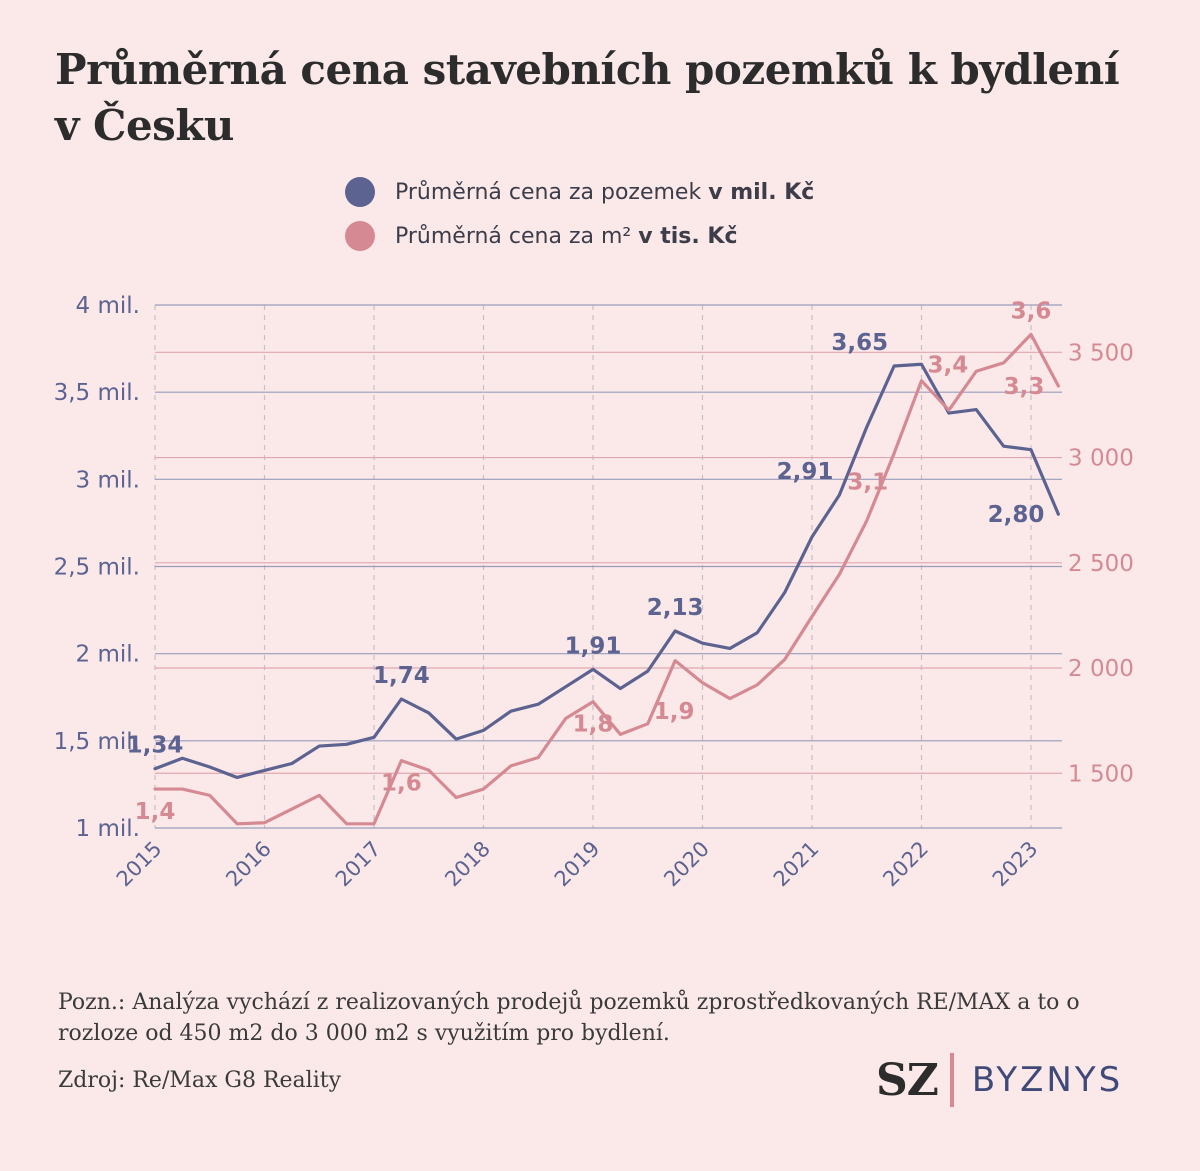  What do you see at coordinates (97, 742) in the screenshot?
I see `left-tick-label: 1,5 mil.` at bounding box center [97, 742].